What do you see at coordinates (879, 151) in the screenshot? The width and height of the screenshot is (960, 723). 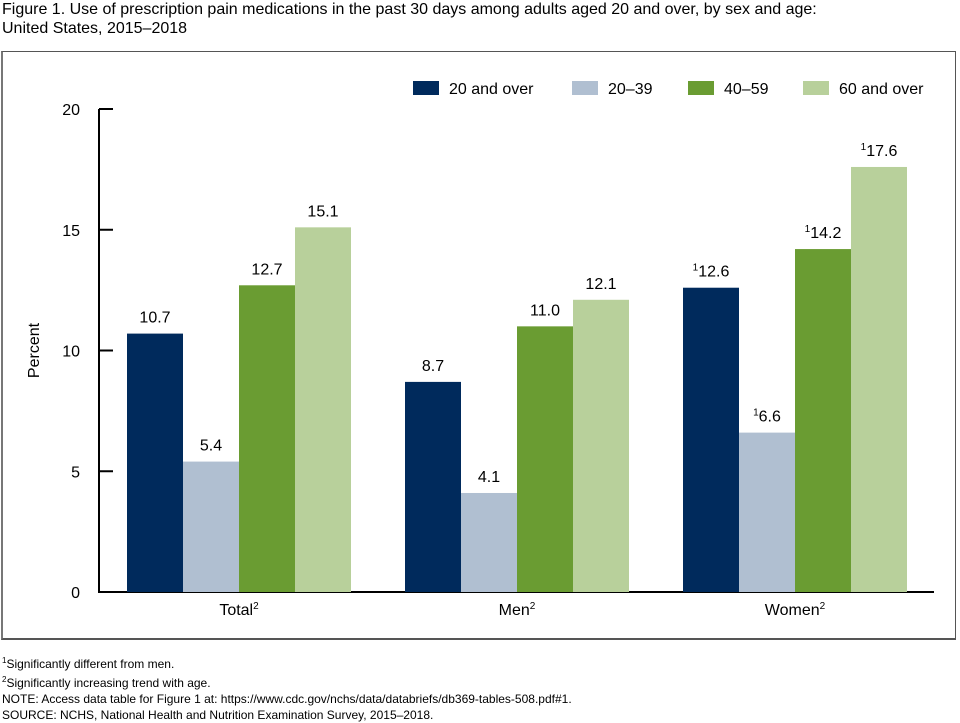 I see `data-label: 117.6` at bounding box center [879, 151].